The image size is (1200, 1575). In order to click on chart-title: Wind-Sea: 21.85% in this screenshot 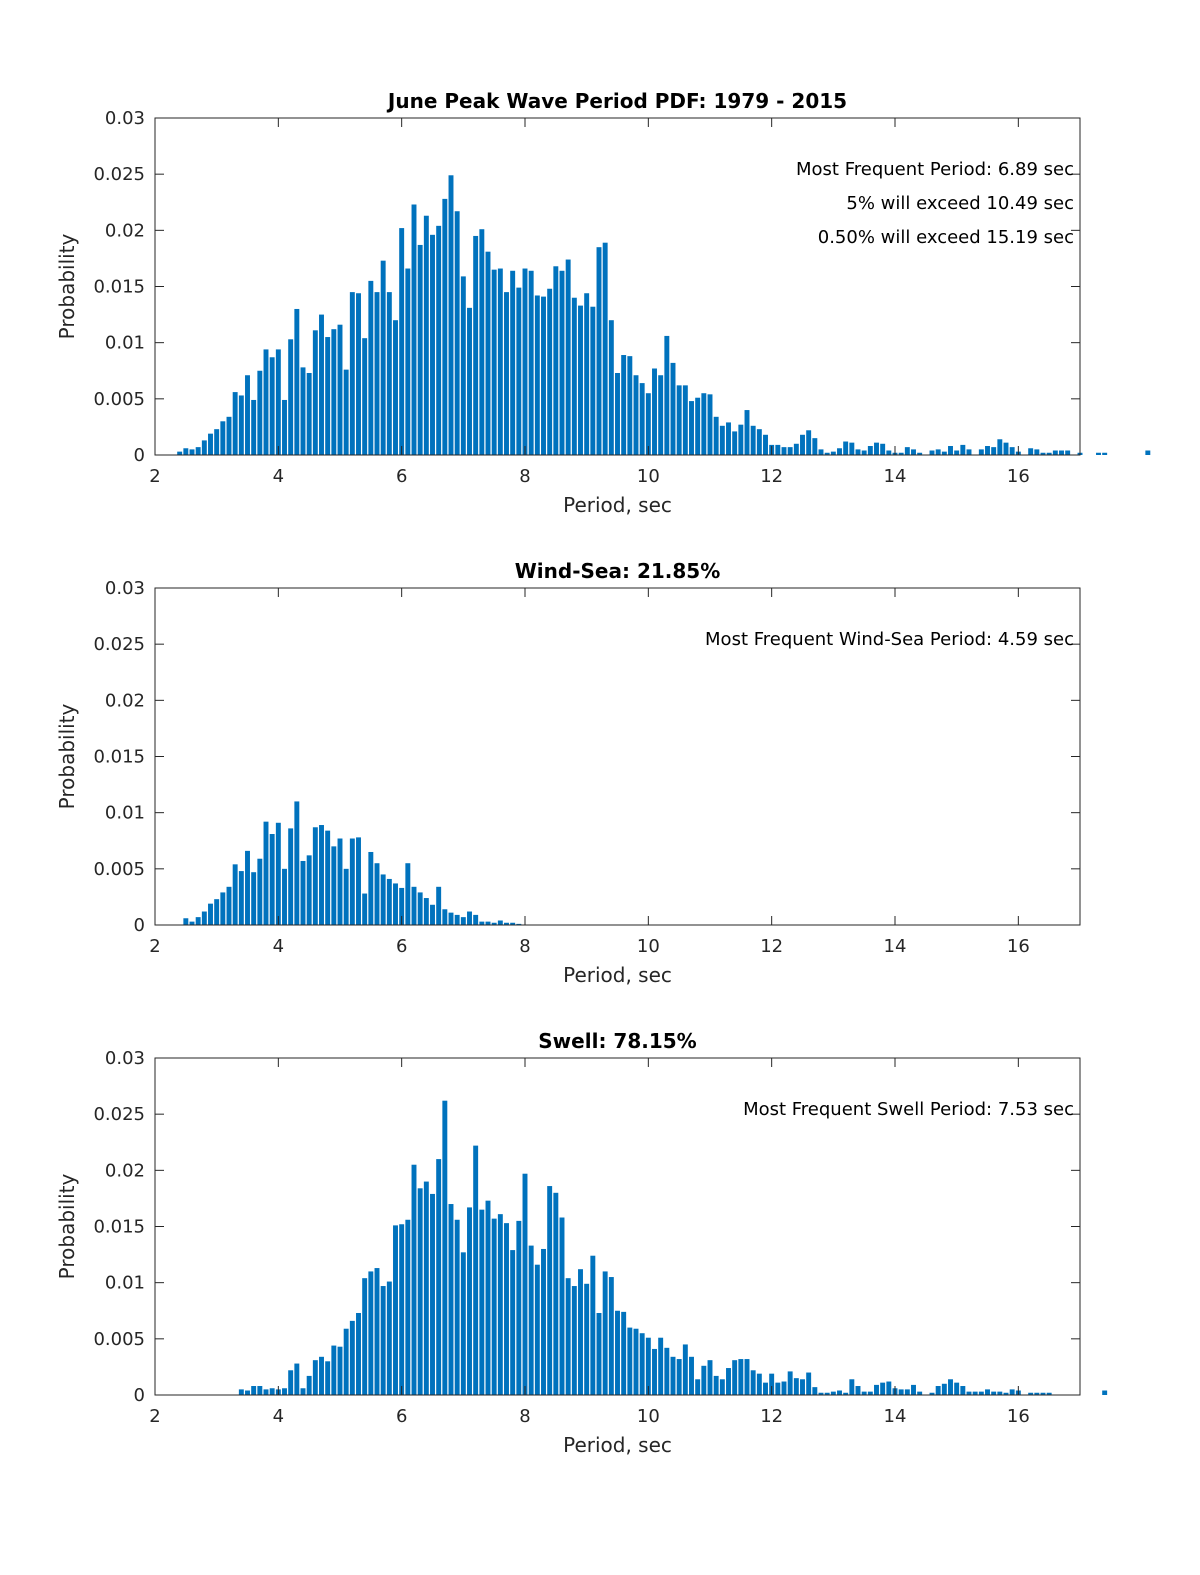, I will do `click(618, 571)`.